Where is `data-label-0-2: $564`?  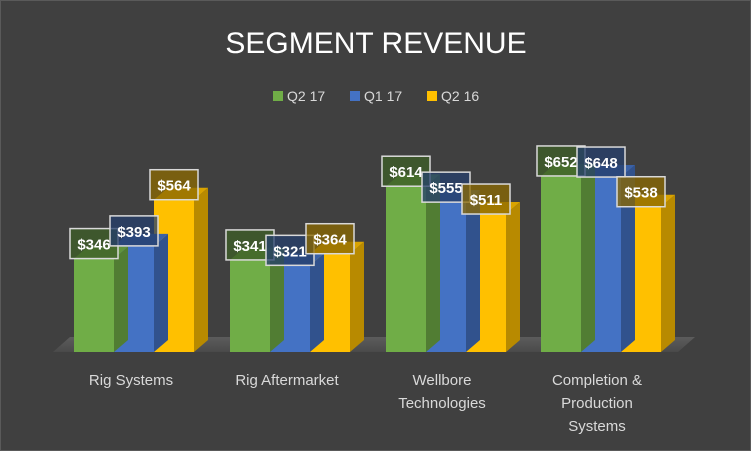 data-label-0-2: $564 is located at coordinates (174, 184).